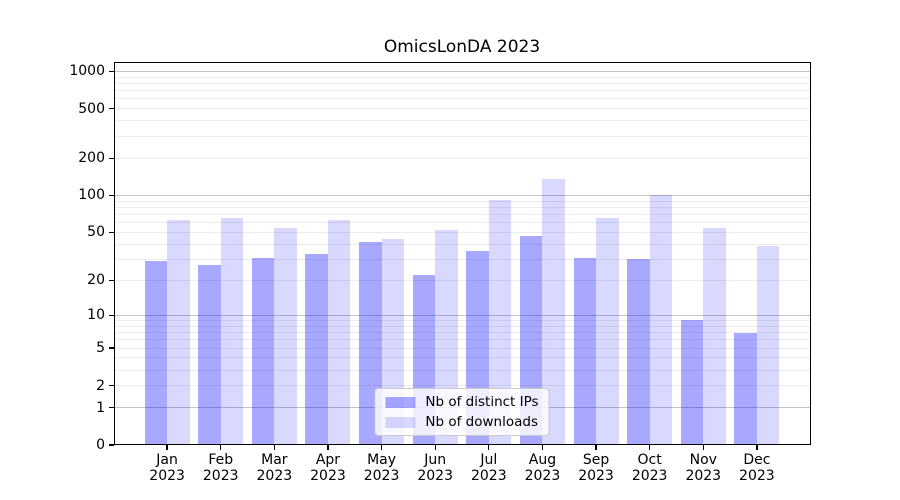  Describe the element at coordinates (400, 402) in the screenshot. I see `legend-swatch-distinct-ips` at that location.